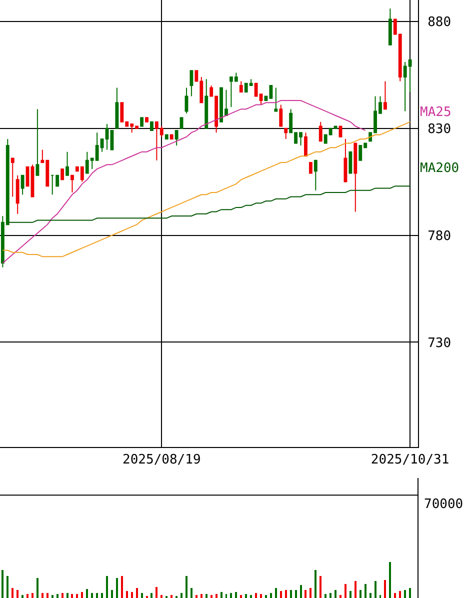  Describe the element at coordinates (440, 168) in the screenshot. I see `series-label: MA200` at that location.